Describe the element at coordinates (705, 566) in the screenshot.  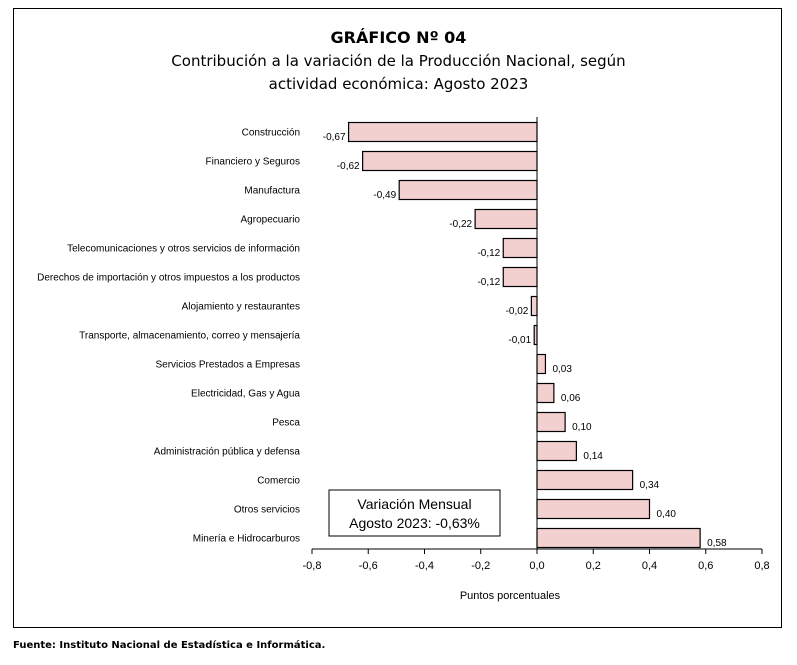
I see `x-tick-label: 0,6` at that location.